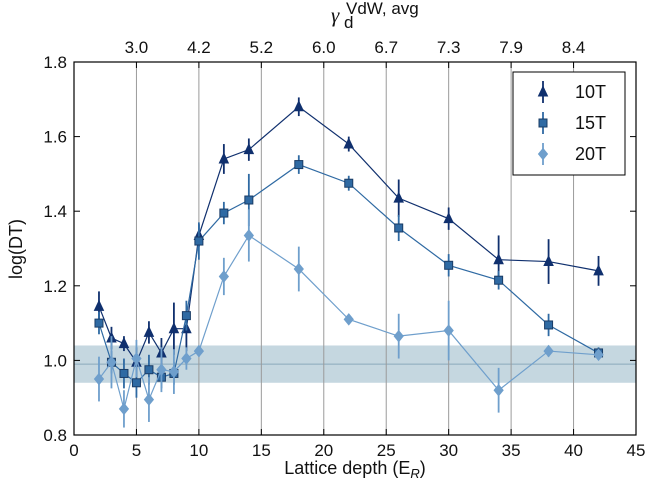  What do you see at coordinates (55, 137) in the screenshot?
I see `y-tick-label: 1.6` at bounding box center [55, 137].